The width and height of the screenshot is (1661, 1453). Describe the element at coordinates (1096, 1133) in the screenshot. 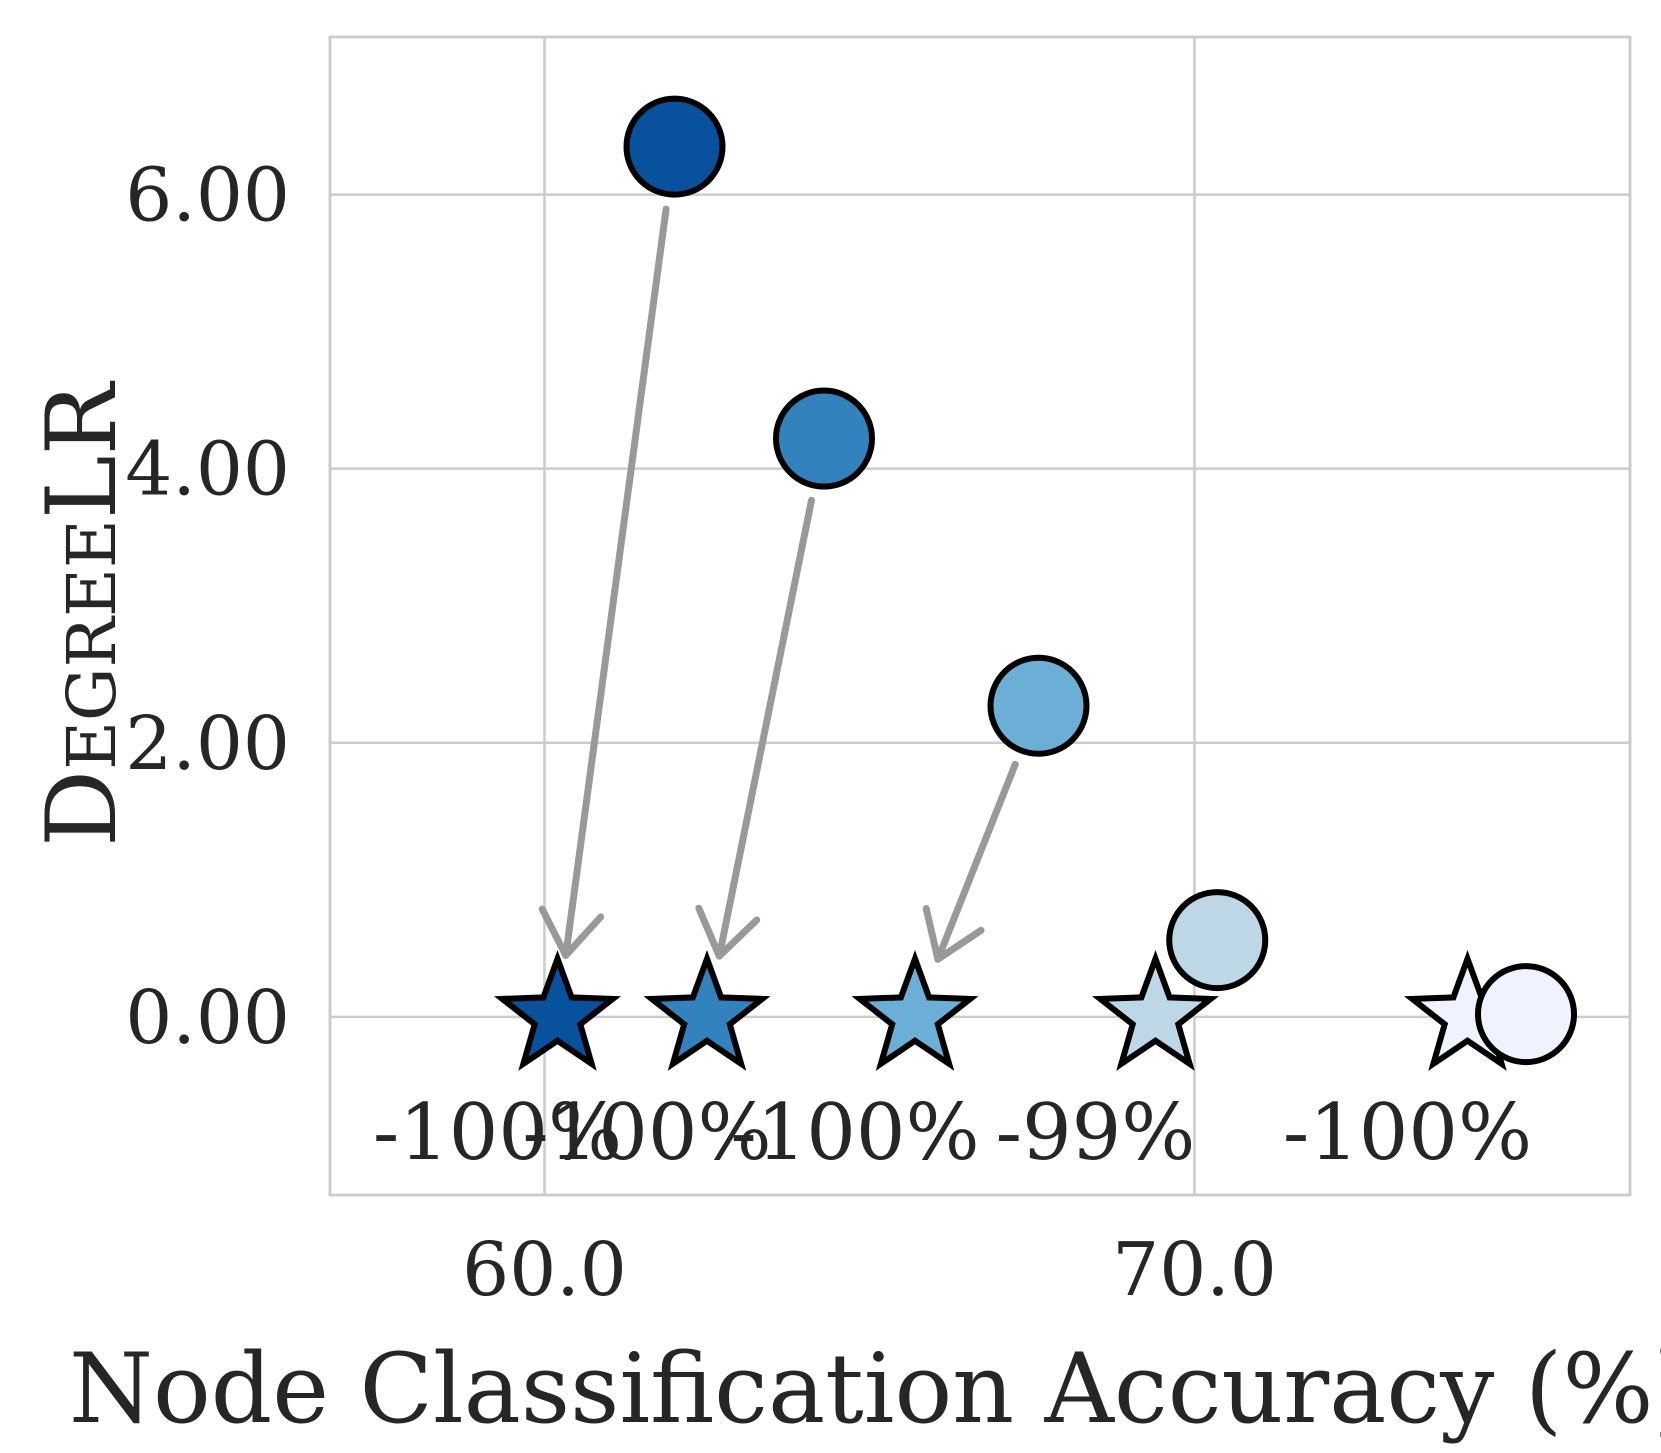

I see `change-label: -99%` at that location.